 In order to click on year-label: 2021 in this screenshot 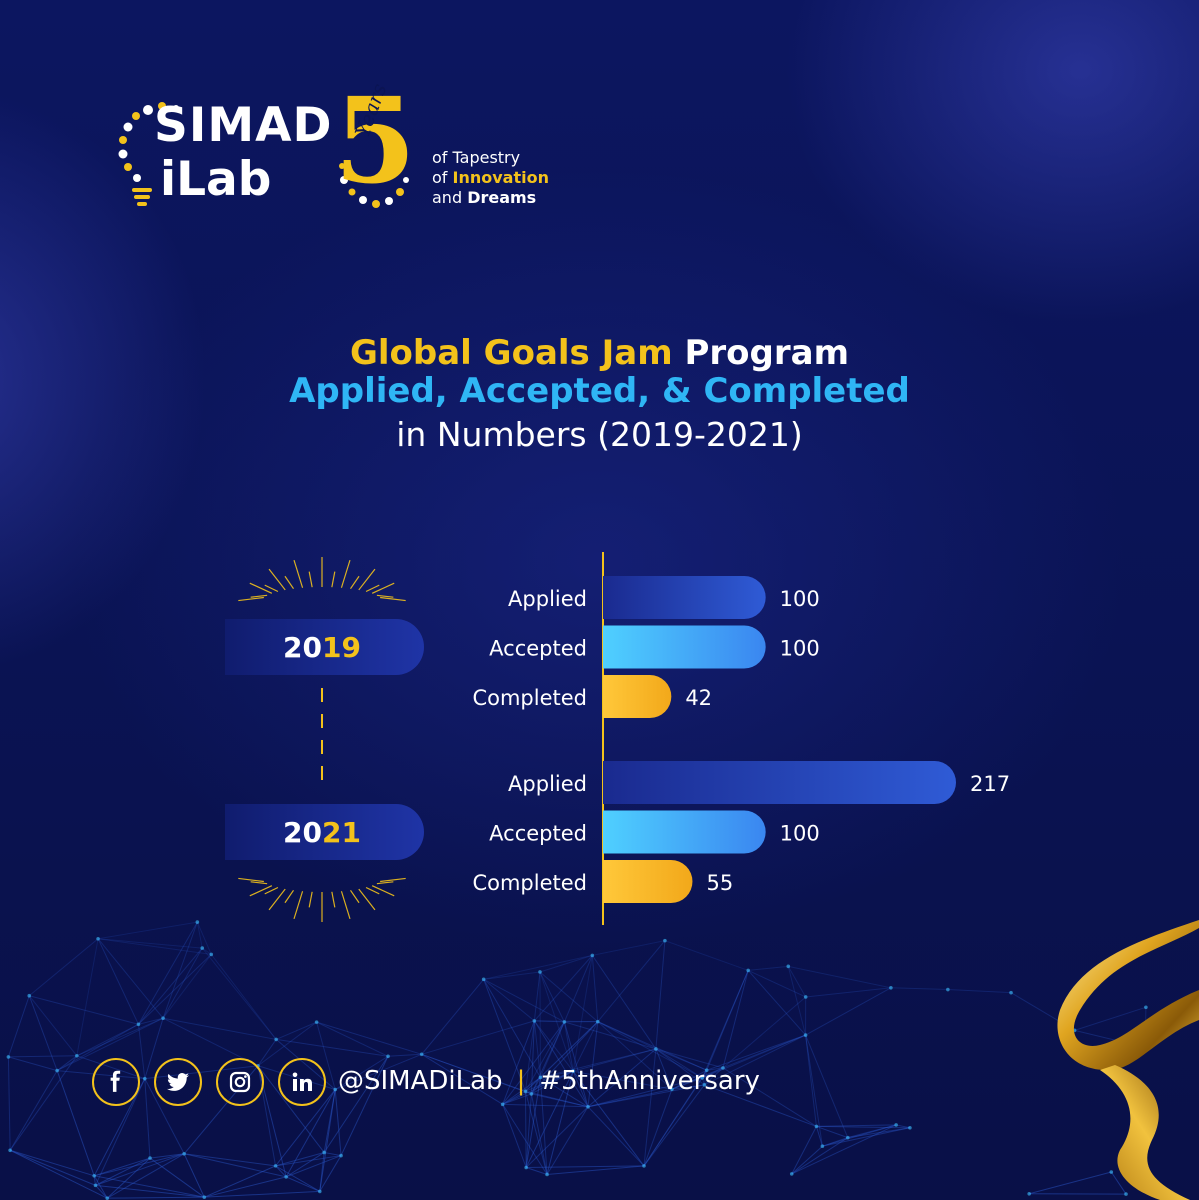, I will do `click(322, 832)`.